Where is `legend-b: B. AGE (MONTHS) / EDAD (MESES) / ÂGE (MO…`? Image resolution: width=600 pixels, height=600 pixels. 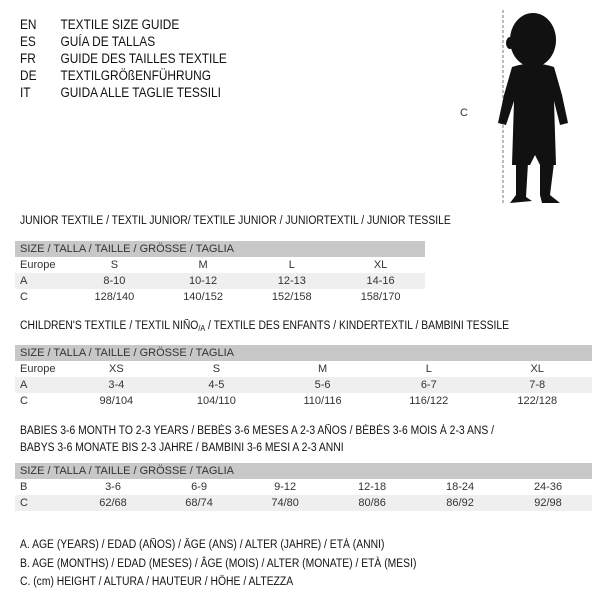 legend-b: B. AGE (MONTHS) / EDAD (MESES) / ÂGE (MO… is located at coordinates (218, 563).